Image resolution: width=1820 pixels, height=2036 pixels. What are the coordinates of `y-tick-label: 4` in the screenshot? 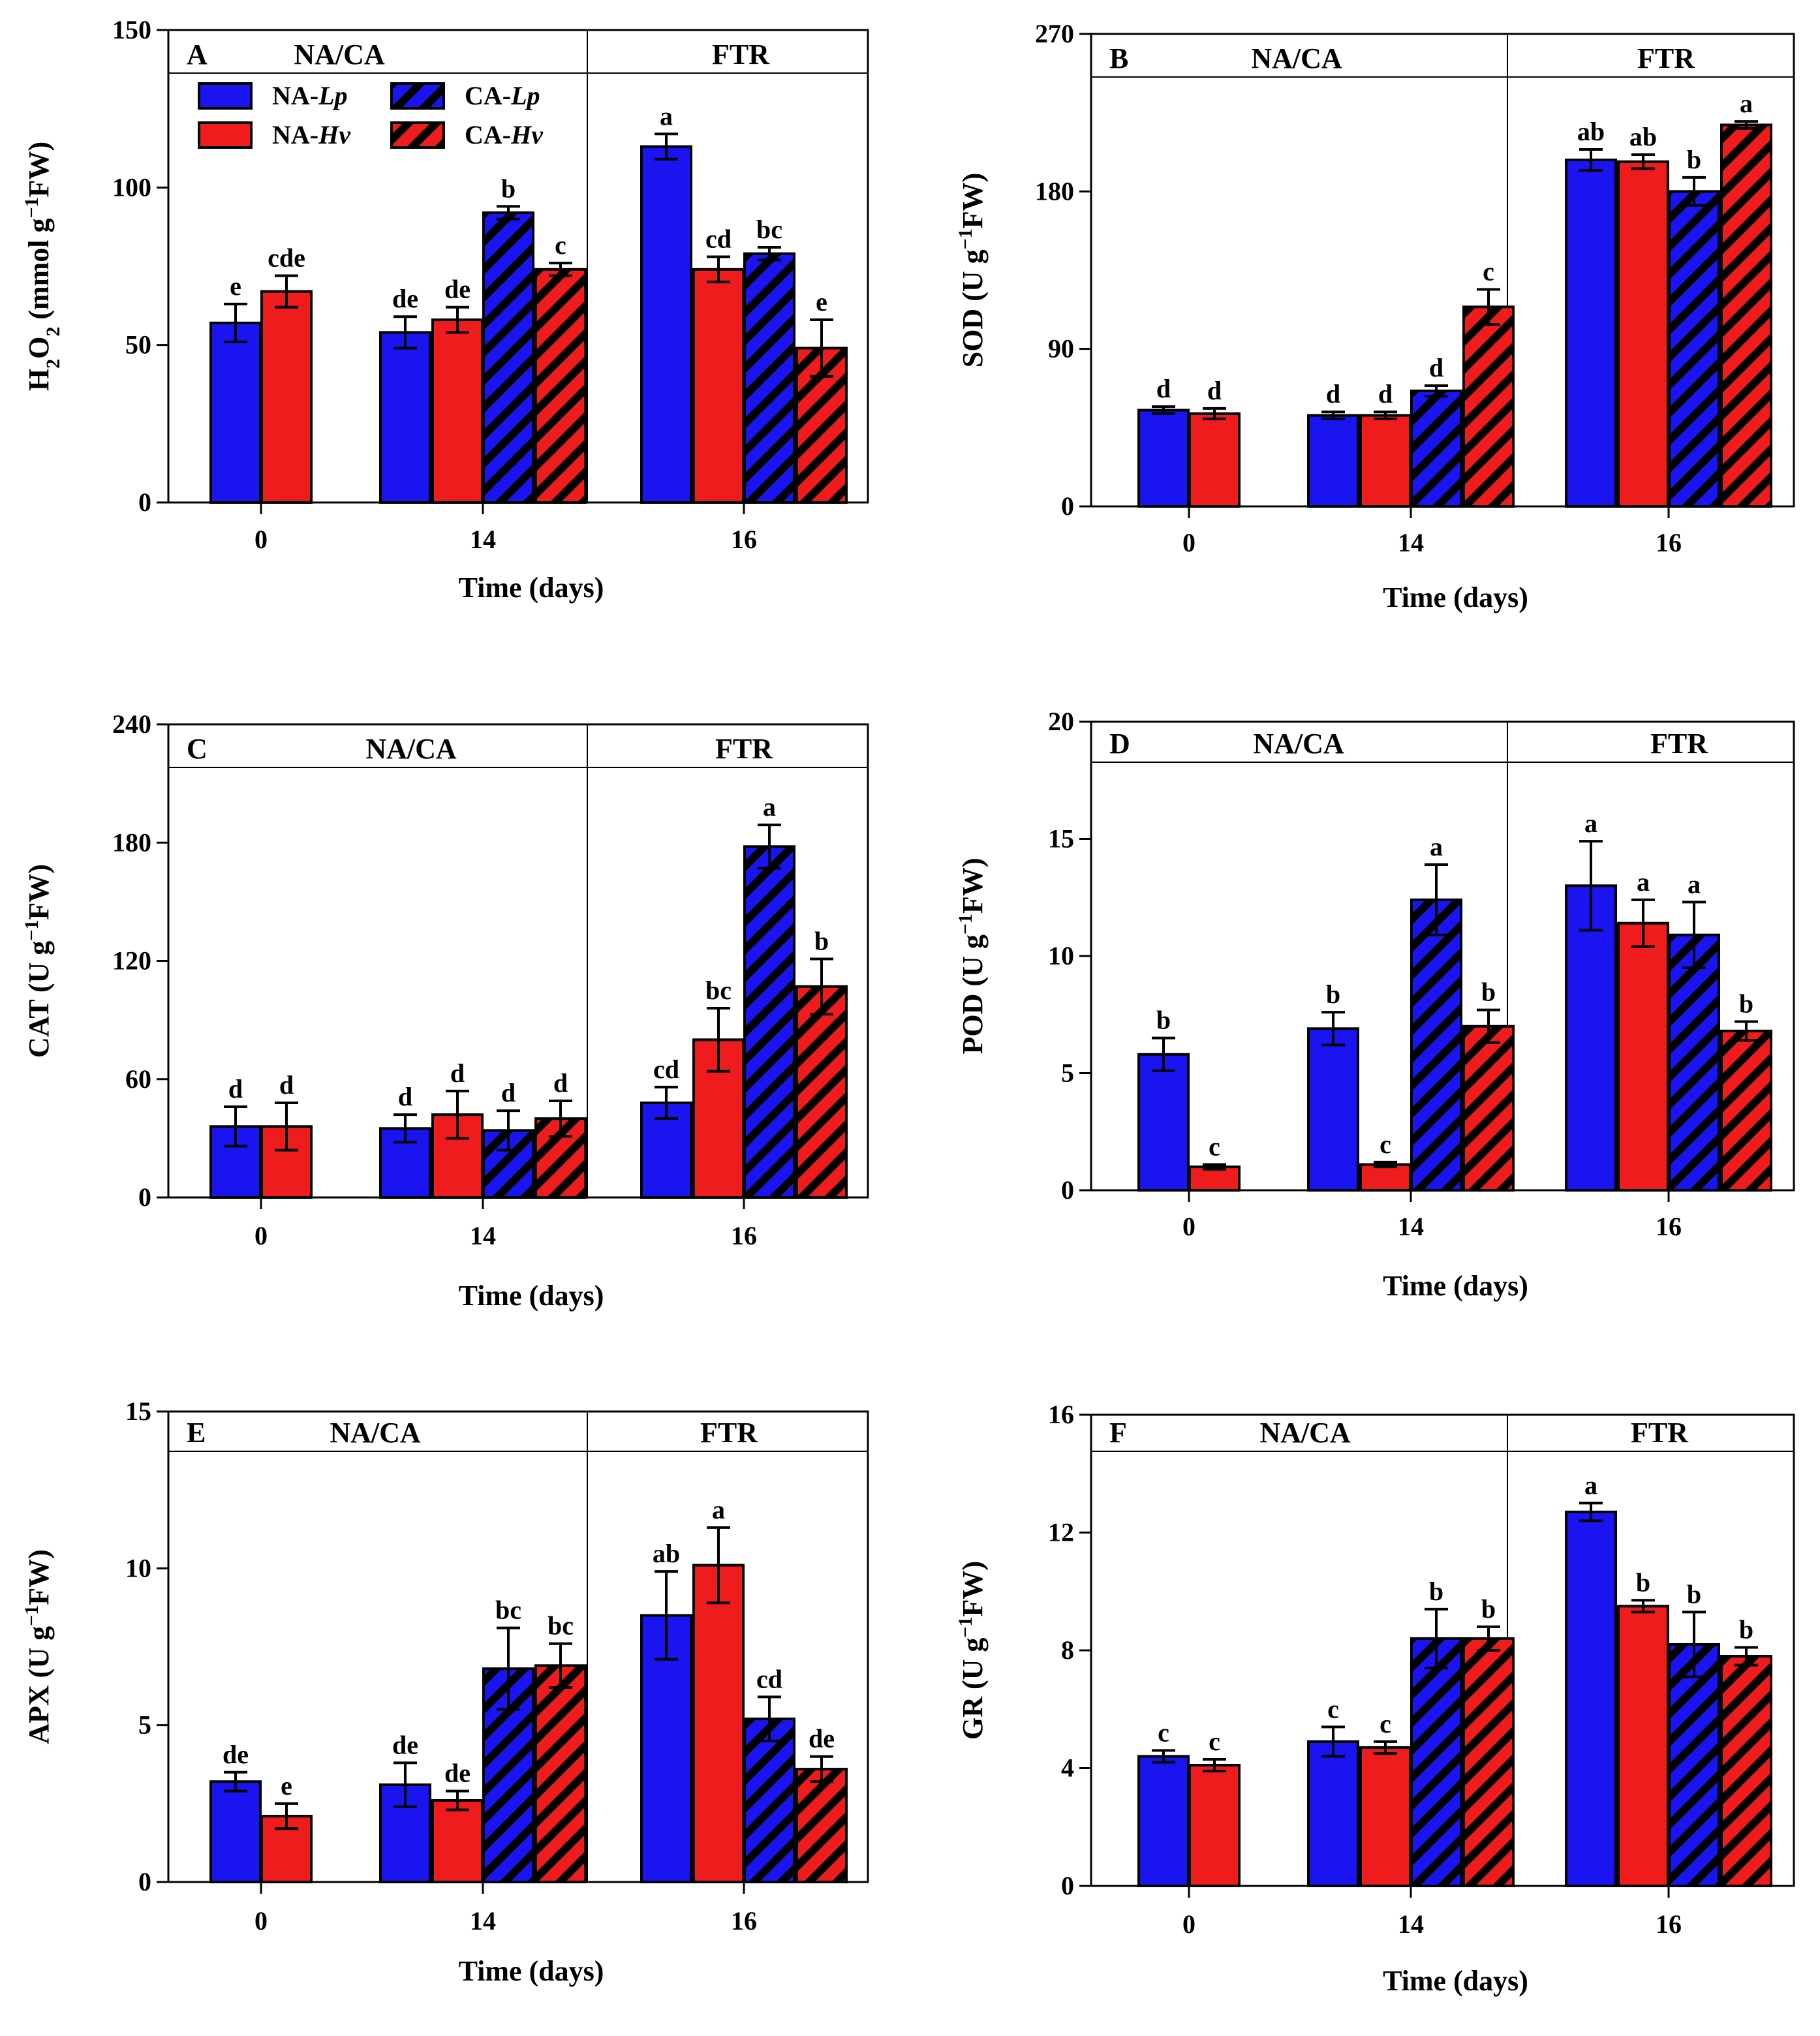 It's located at (1067, 1768).